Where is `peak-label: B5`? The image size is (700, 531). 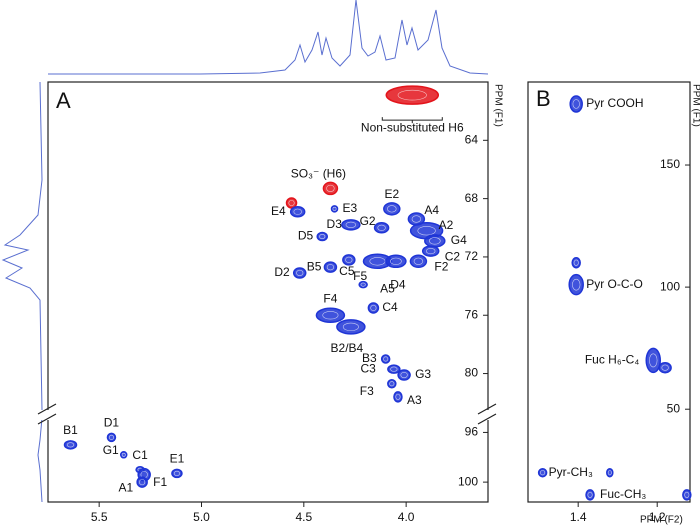
peak-label: B5 is located at coordinates (314, 266).